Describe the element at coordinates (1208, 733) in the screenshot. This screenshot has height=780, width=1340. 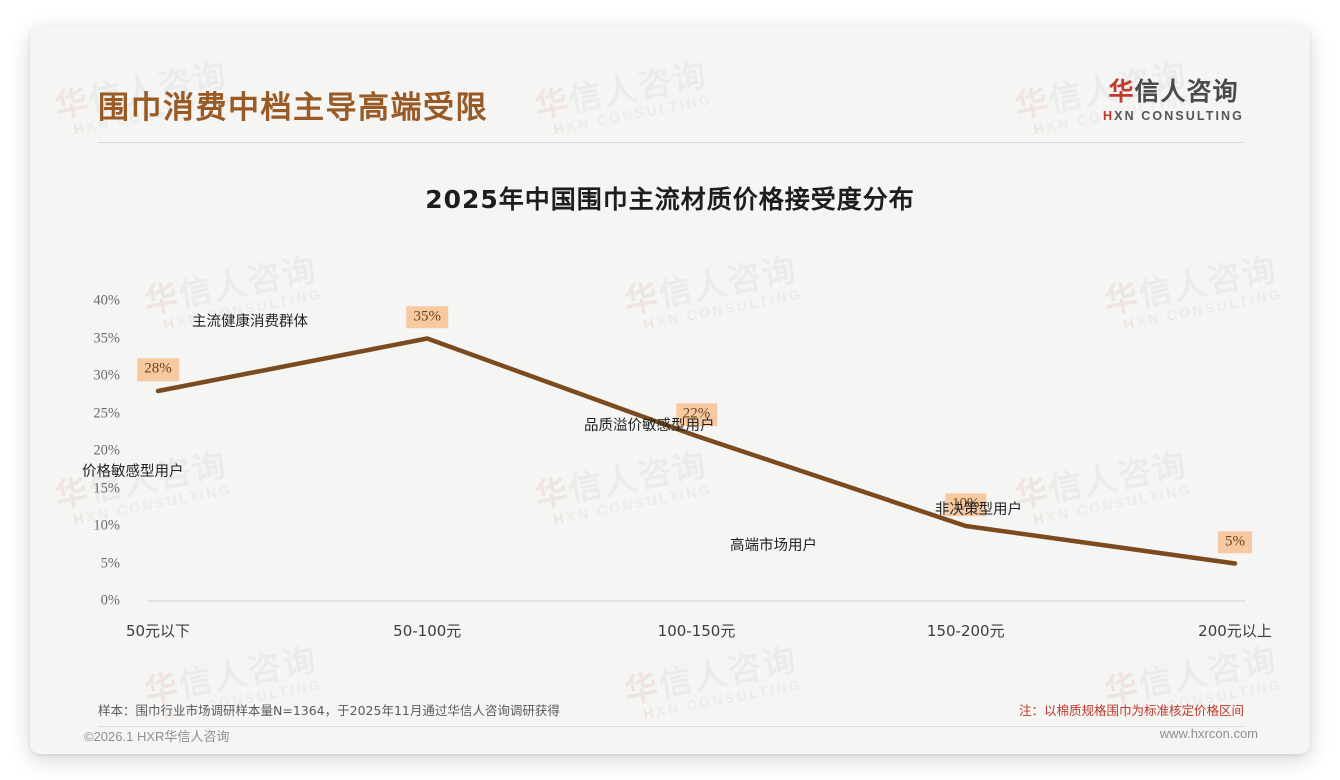
I see `website-text: www.hxrcon.com` at that location.